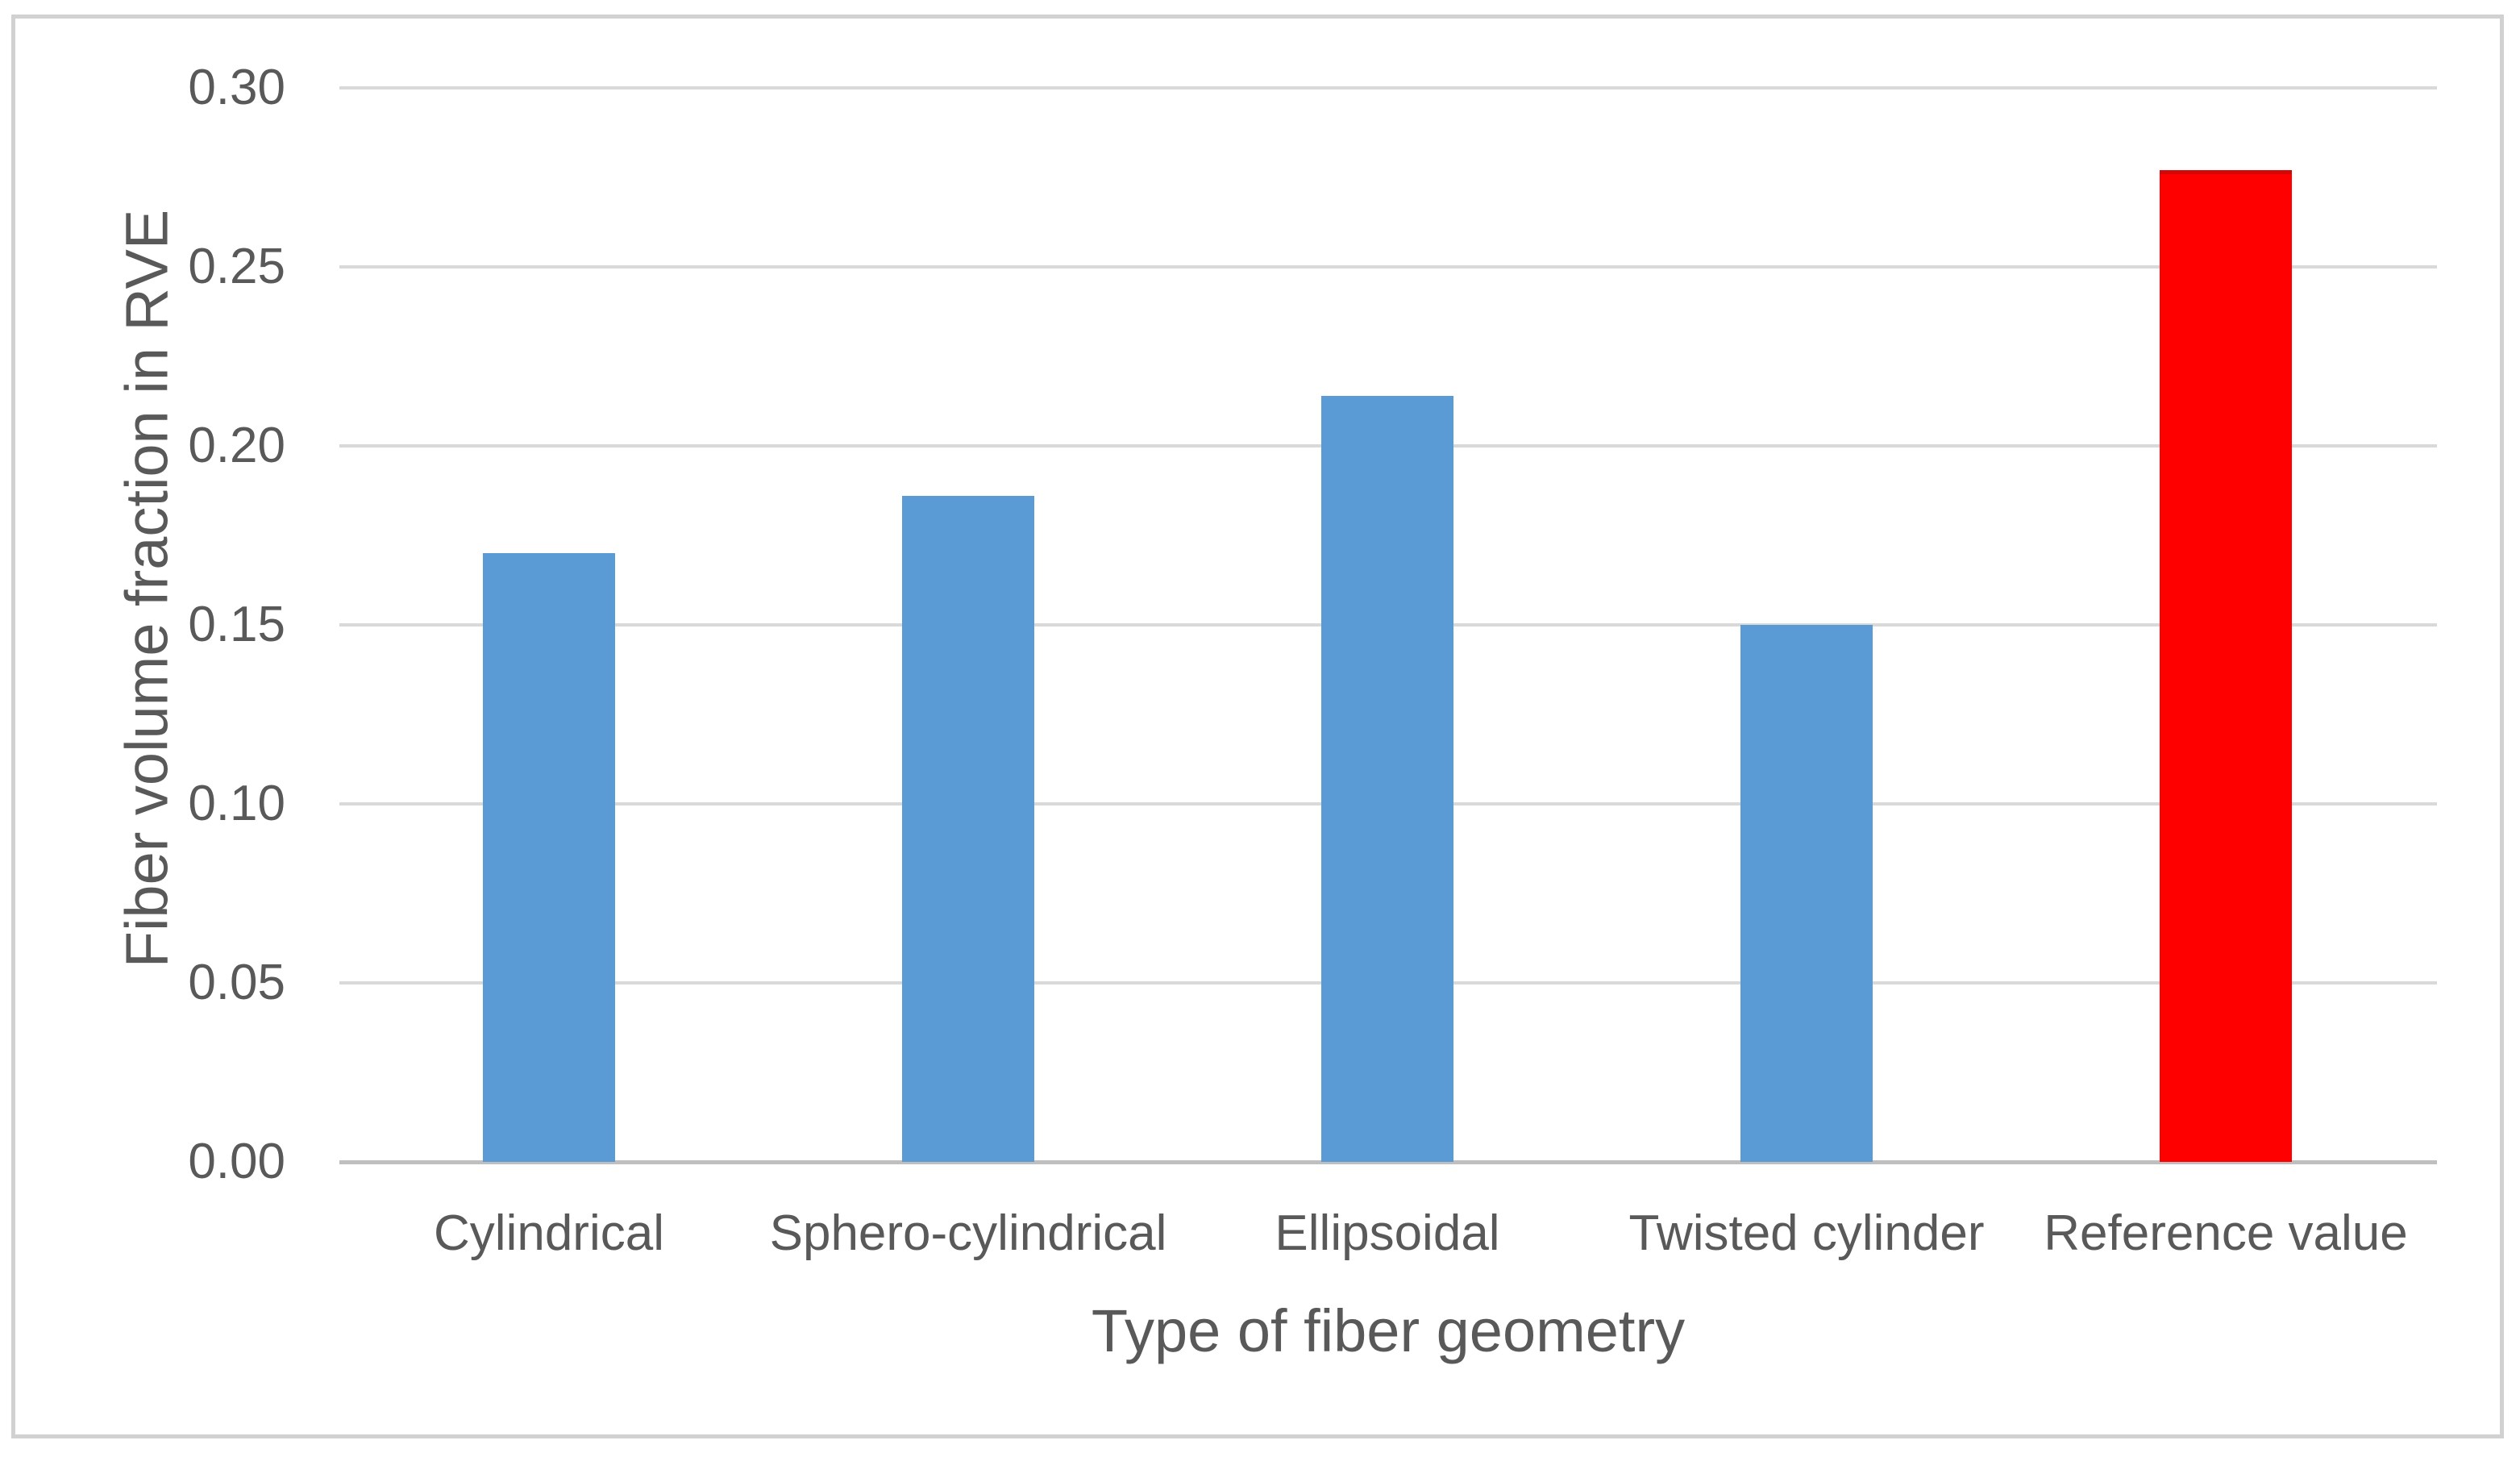 This screenshot has height=1457, width=2520. Describe the element at coordinates (1388, 88) in the screenshot. I see `gridline-0.30` at that location.